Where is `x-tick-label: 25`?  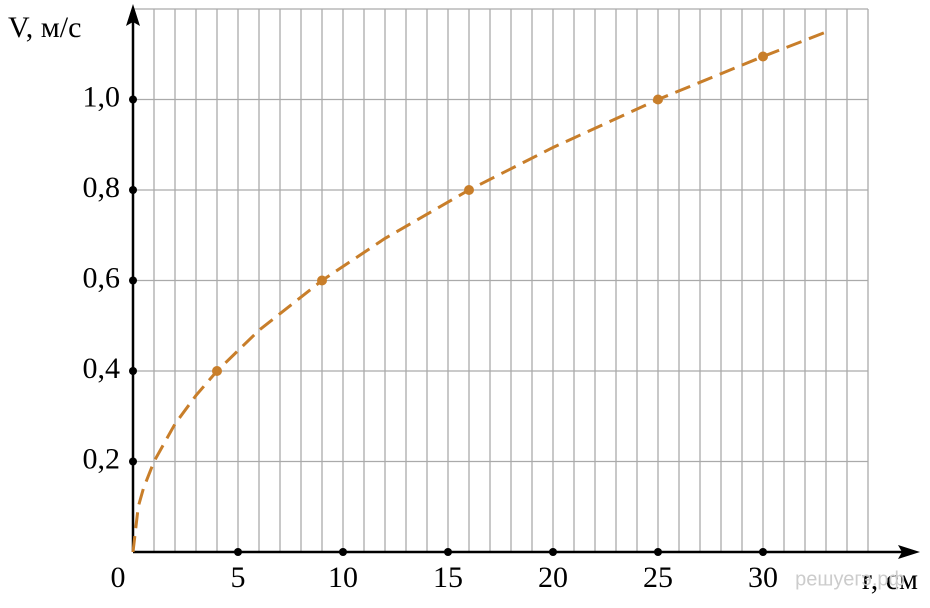
x-tick-label: 25 is located at coordinates (658, 577).